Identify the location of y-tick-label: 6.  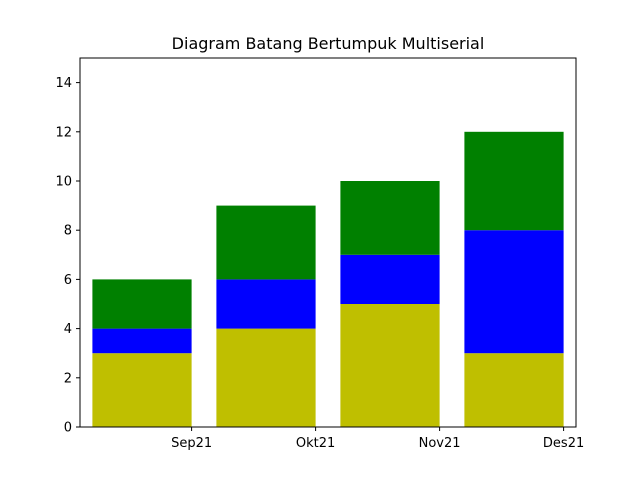
(68, 280).